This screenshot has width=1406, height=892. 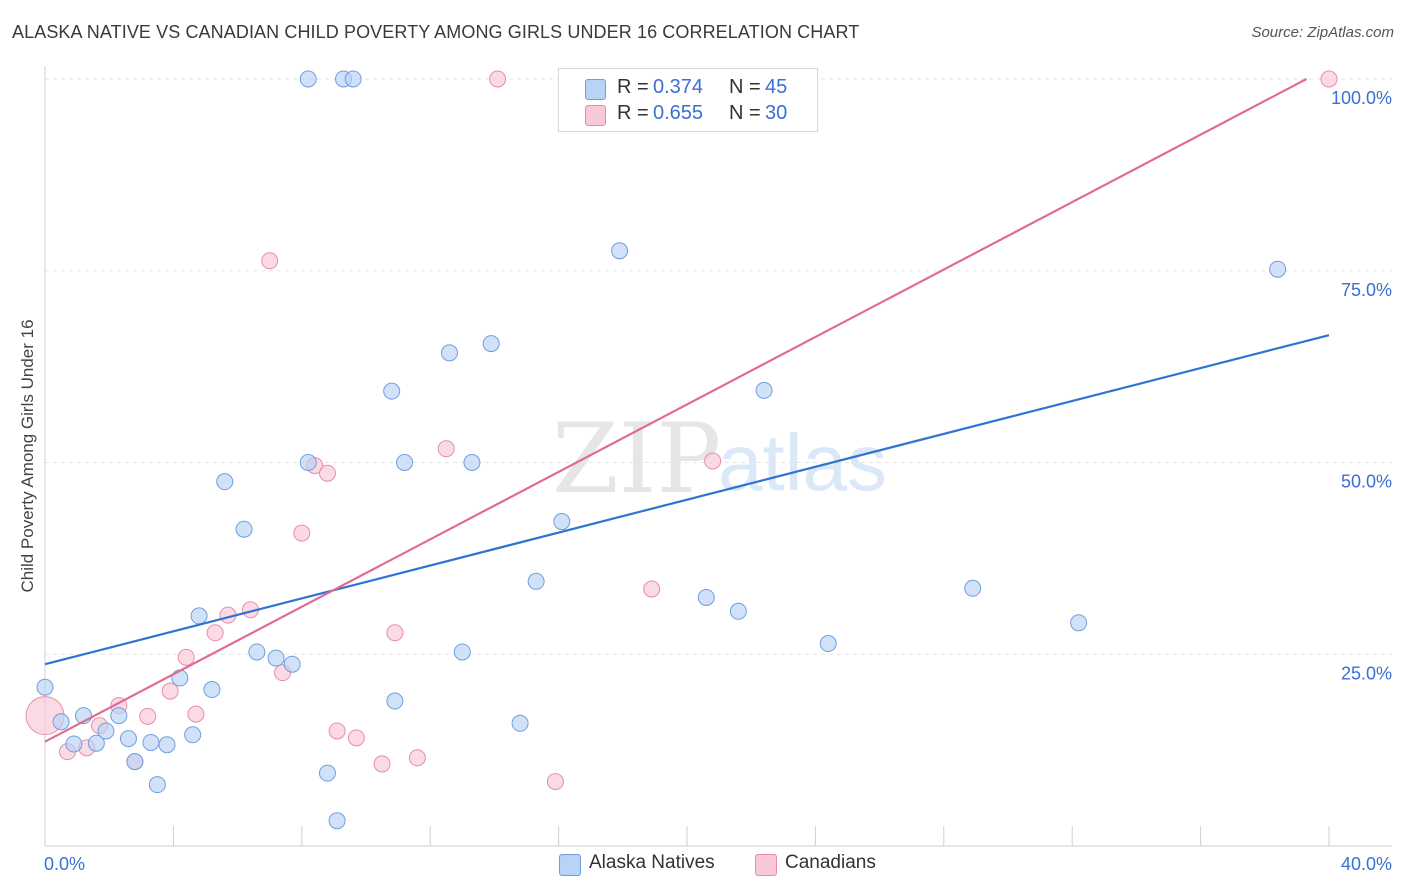 I want to click on y-tick-label: 100.0%, so click(x=1361, y=98).